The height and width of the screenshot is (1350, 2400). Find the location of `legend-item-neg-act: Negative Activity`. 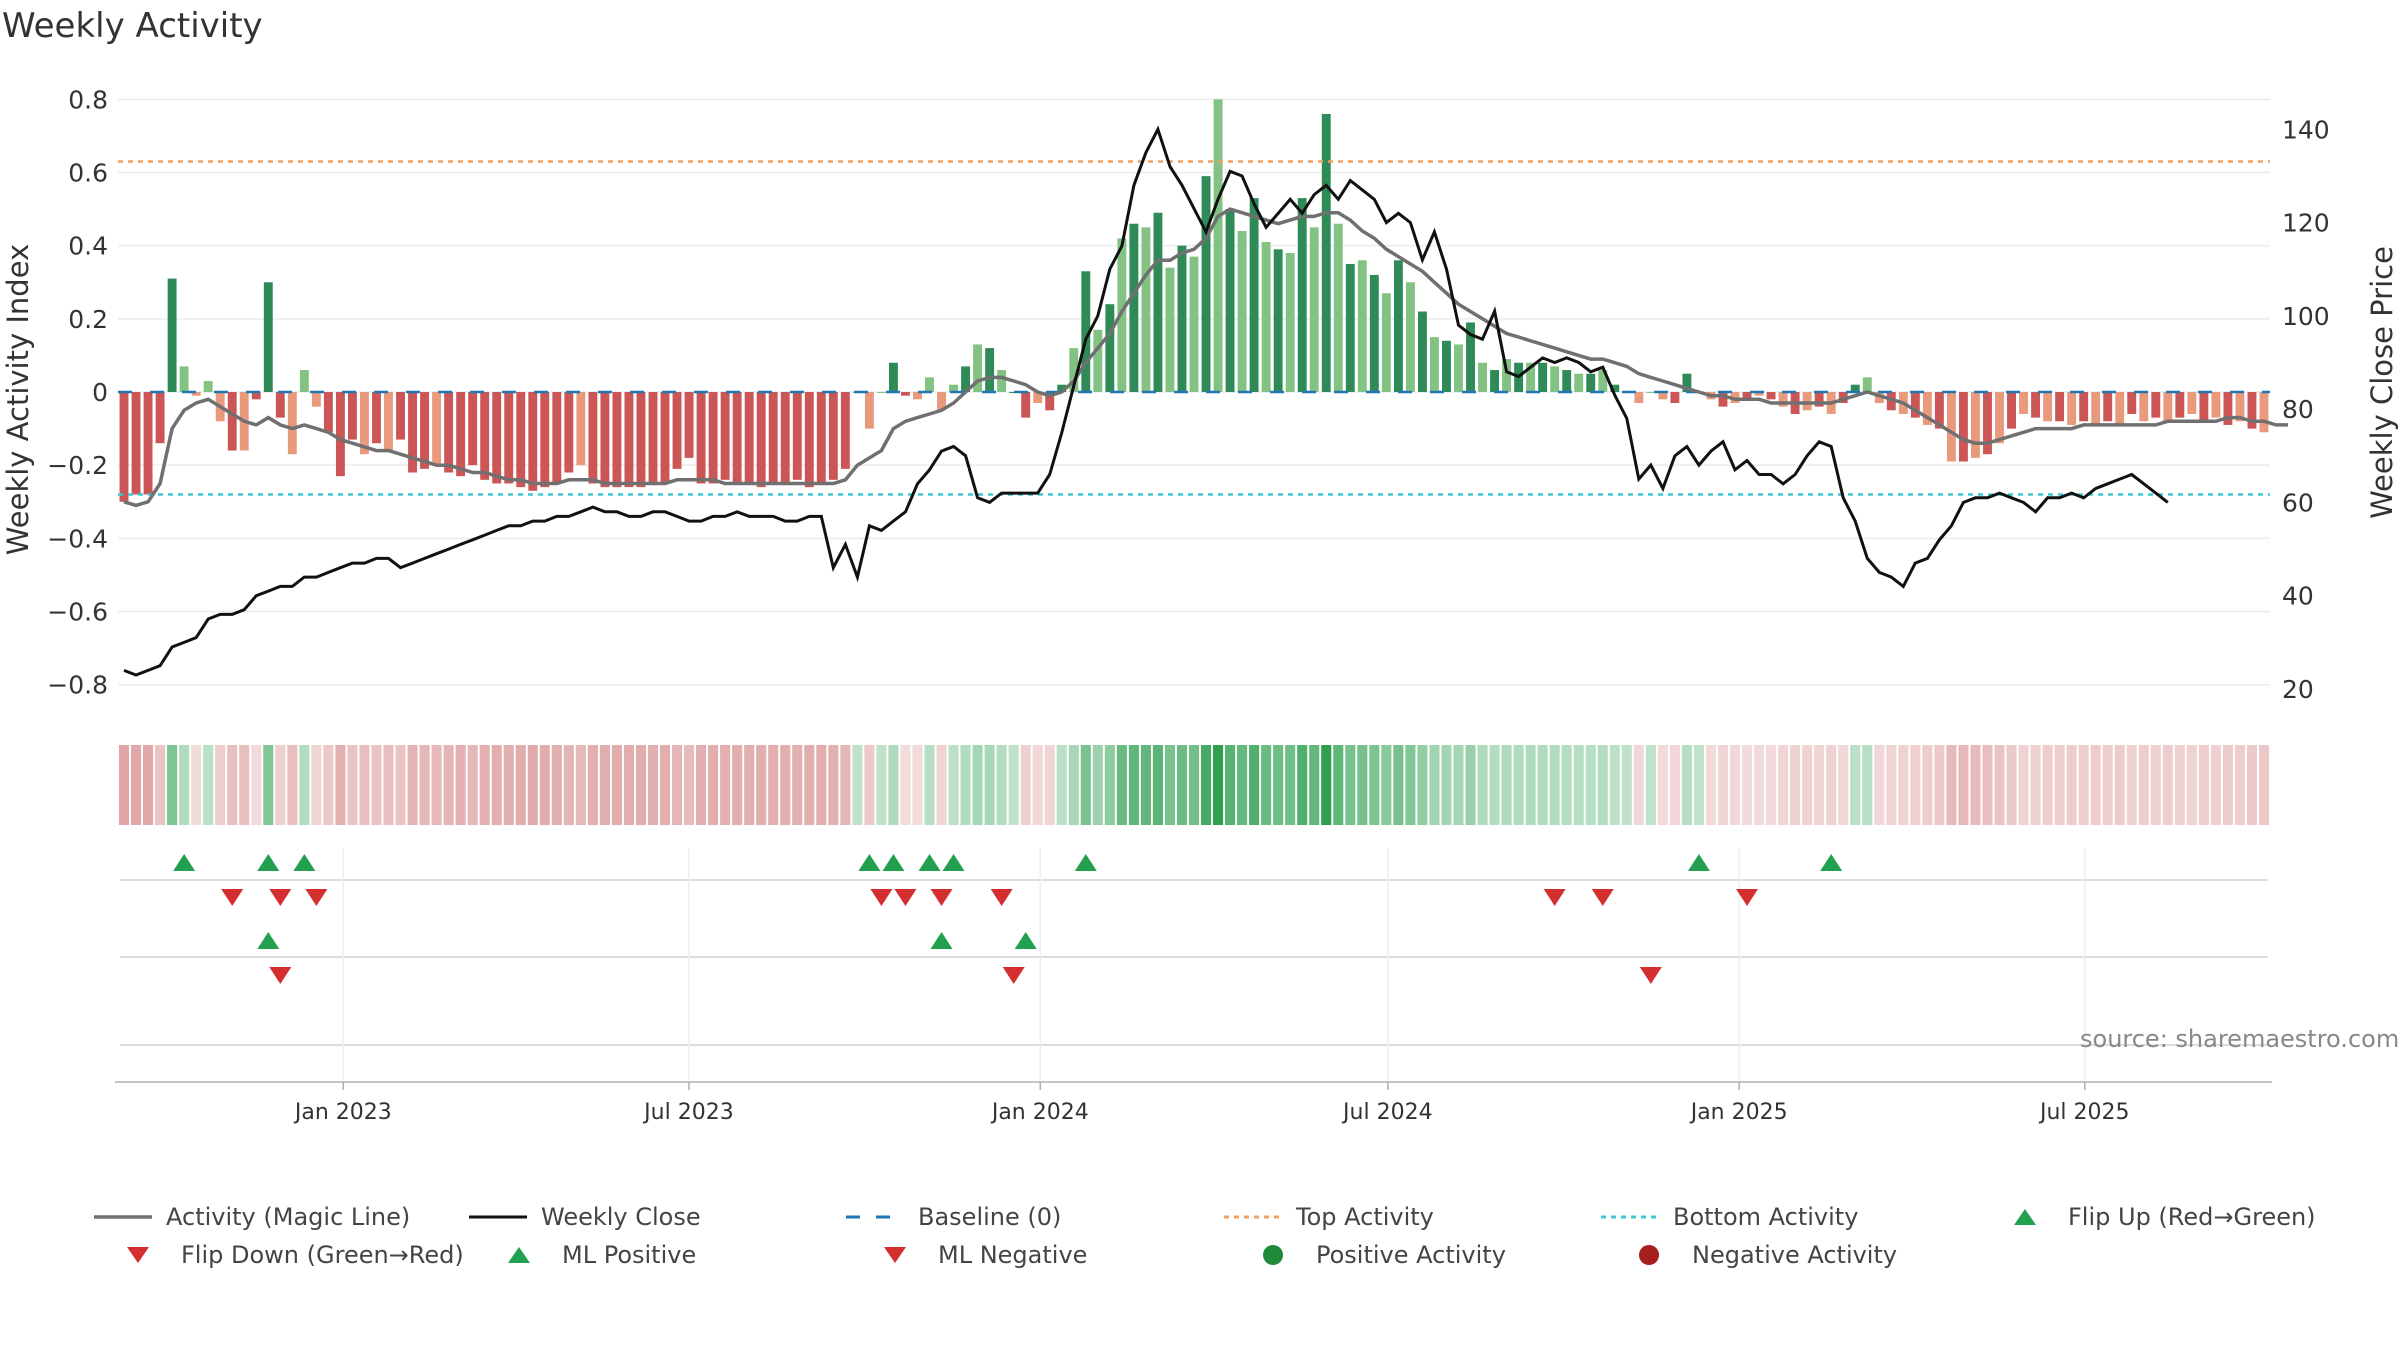

legend-item-neg-act: Negative Activity is located at coordinates (1757, 1255).